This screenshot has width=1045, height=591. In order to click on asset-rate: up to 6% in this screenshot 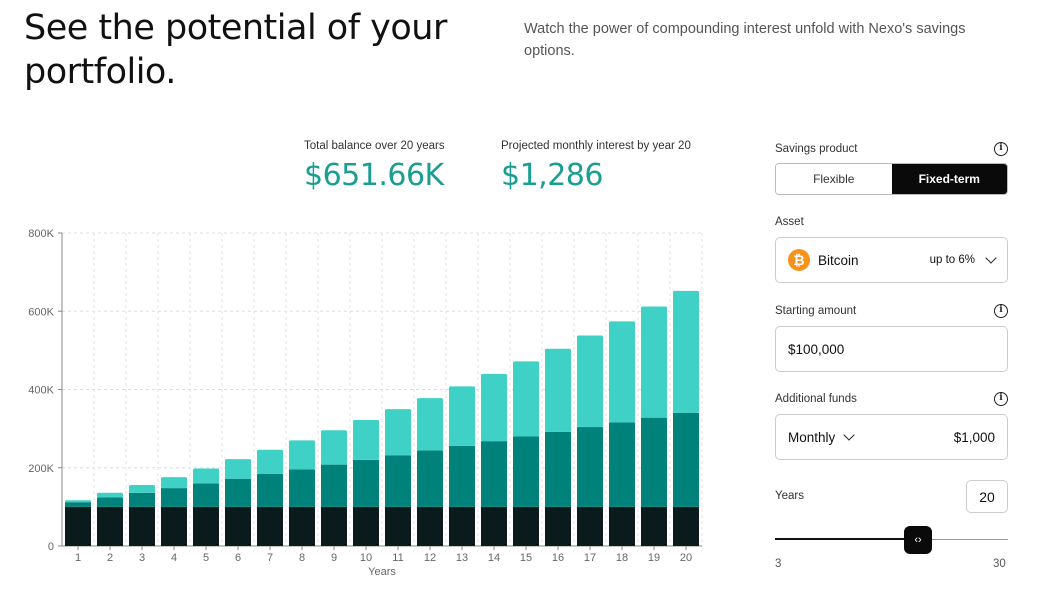, I will do `click(952, 260)`.